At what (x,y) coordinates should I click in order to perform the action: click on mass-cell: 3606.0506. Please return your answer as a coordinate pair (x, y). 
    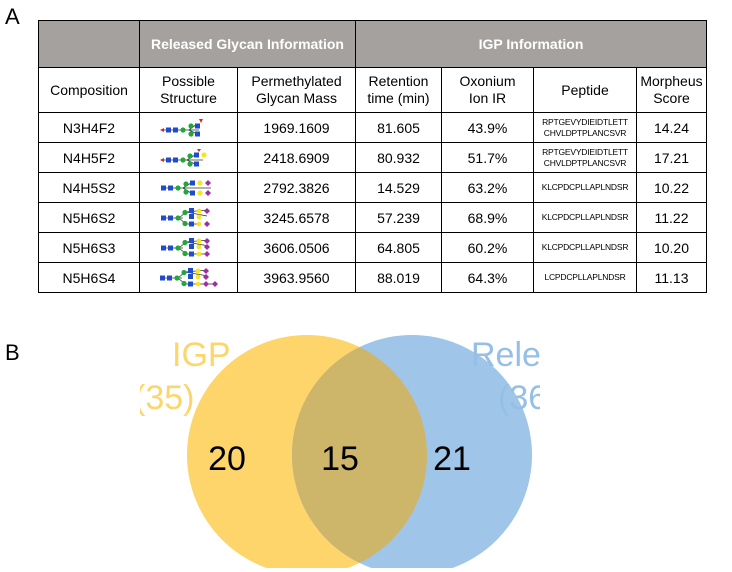
    Looking at the image, I should click on (296, 247).